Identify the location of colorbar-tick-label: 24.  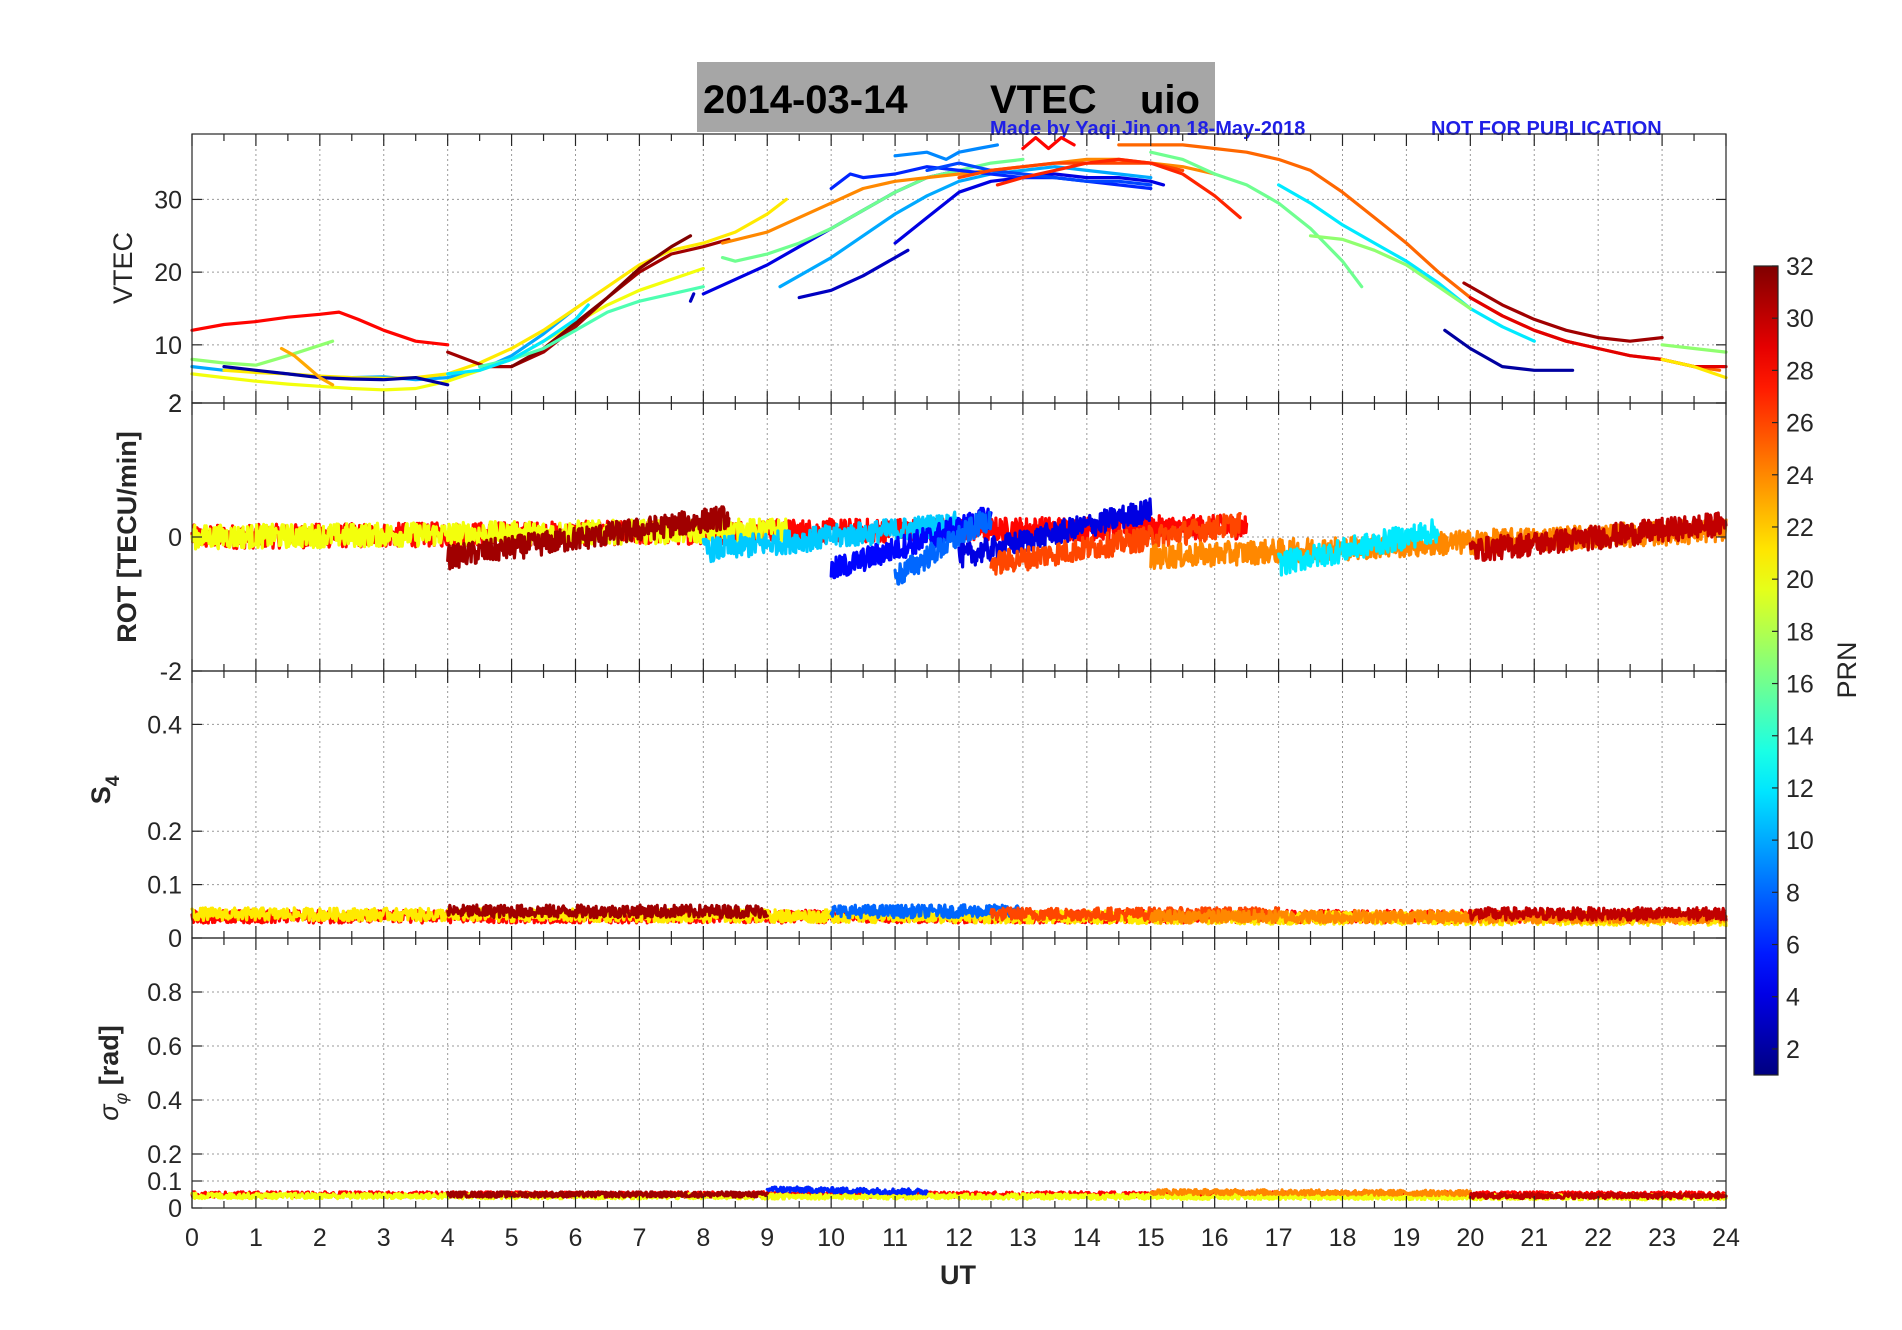
(1800, 476).